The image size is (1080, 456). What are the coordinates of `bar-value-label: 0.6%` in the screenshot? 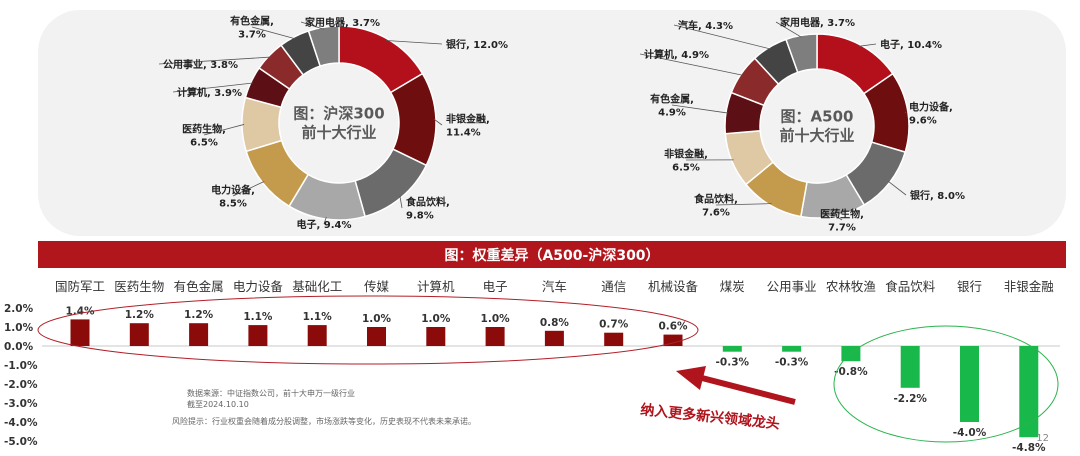 It's located at (673, 327).